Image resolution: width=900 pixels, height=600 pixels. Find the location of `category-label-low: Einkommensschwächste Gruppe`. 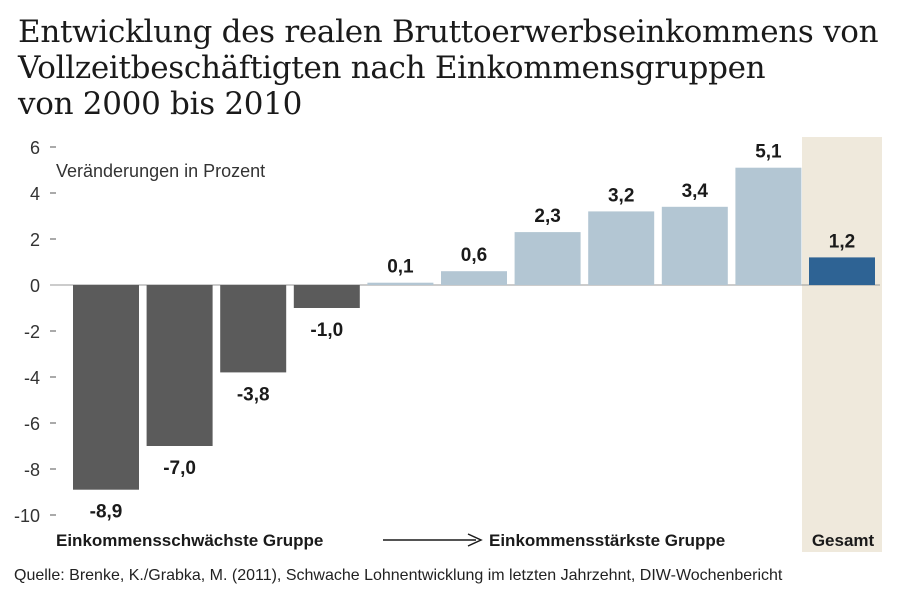

category-label-low: Einkommensschwächste Gruppe is located at coordinates (189, 540).